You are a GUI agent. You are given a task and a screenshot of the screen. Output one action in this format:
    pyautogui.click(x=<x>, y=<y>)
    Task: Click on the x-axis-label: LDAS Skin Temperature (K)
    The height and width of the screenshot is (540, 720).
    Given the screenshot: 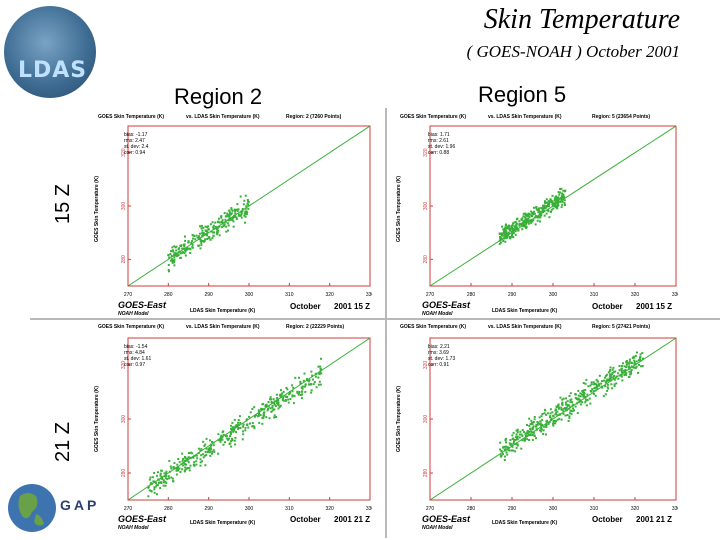 What is the action you would take?
    pyautogui.click(x=223, y=311)
    